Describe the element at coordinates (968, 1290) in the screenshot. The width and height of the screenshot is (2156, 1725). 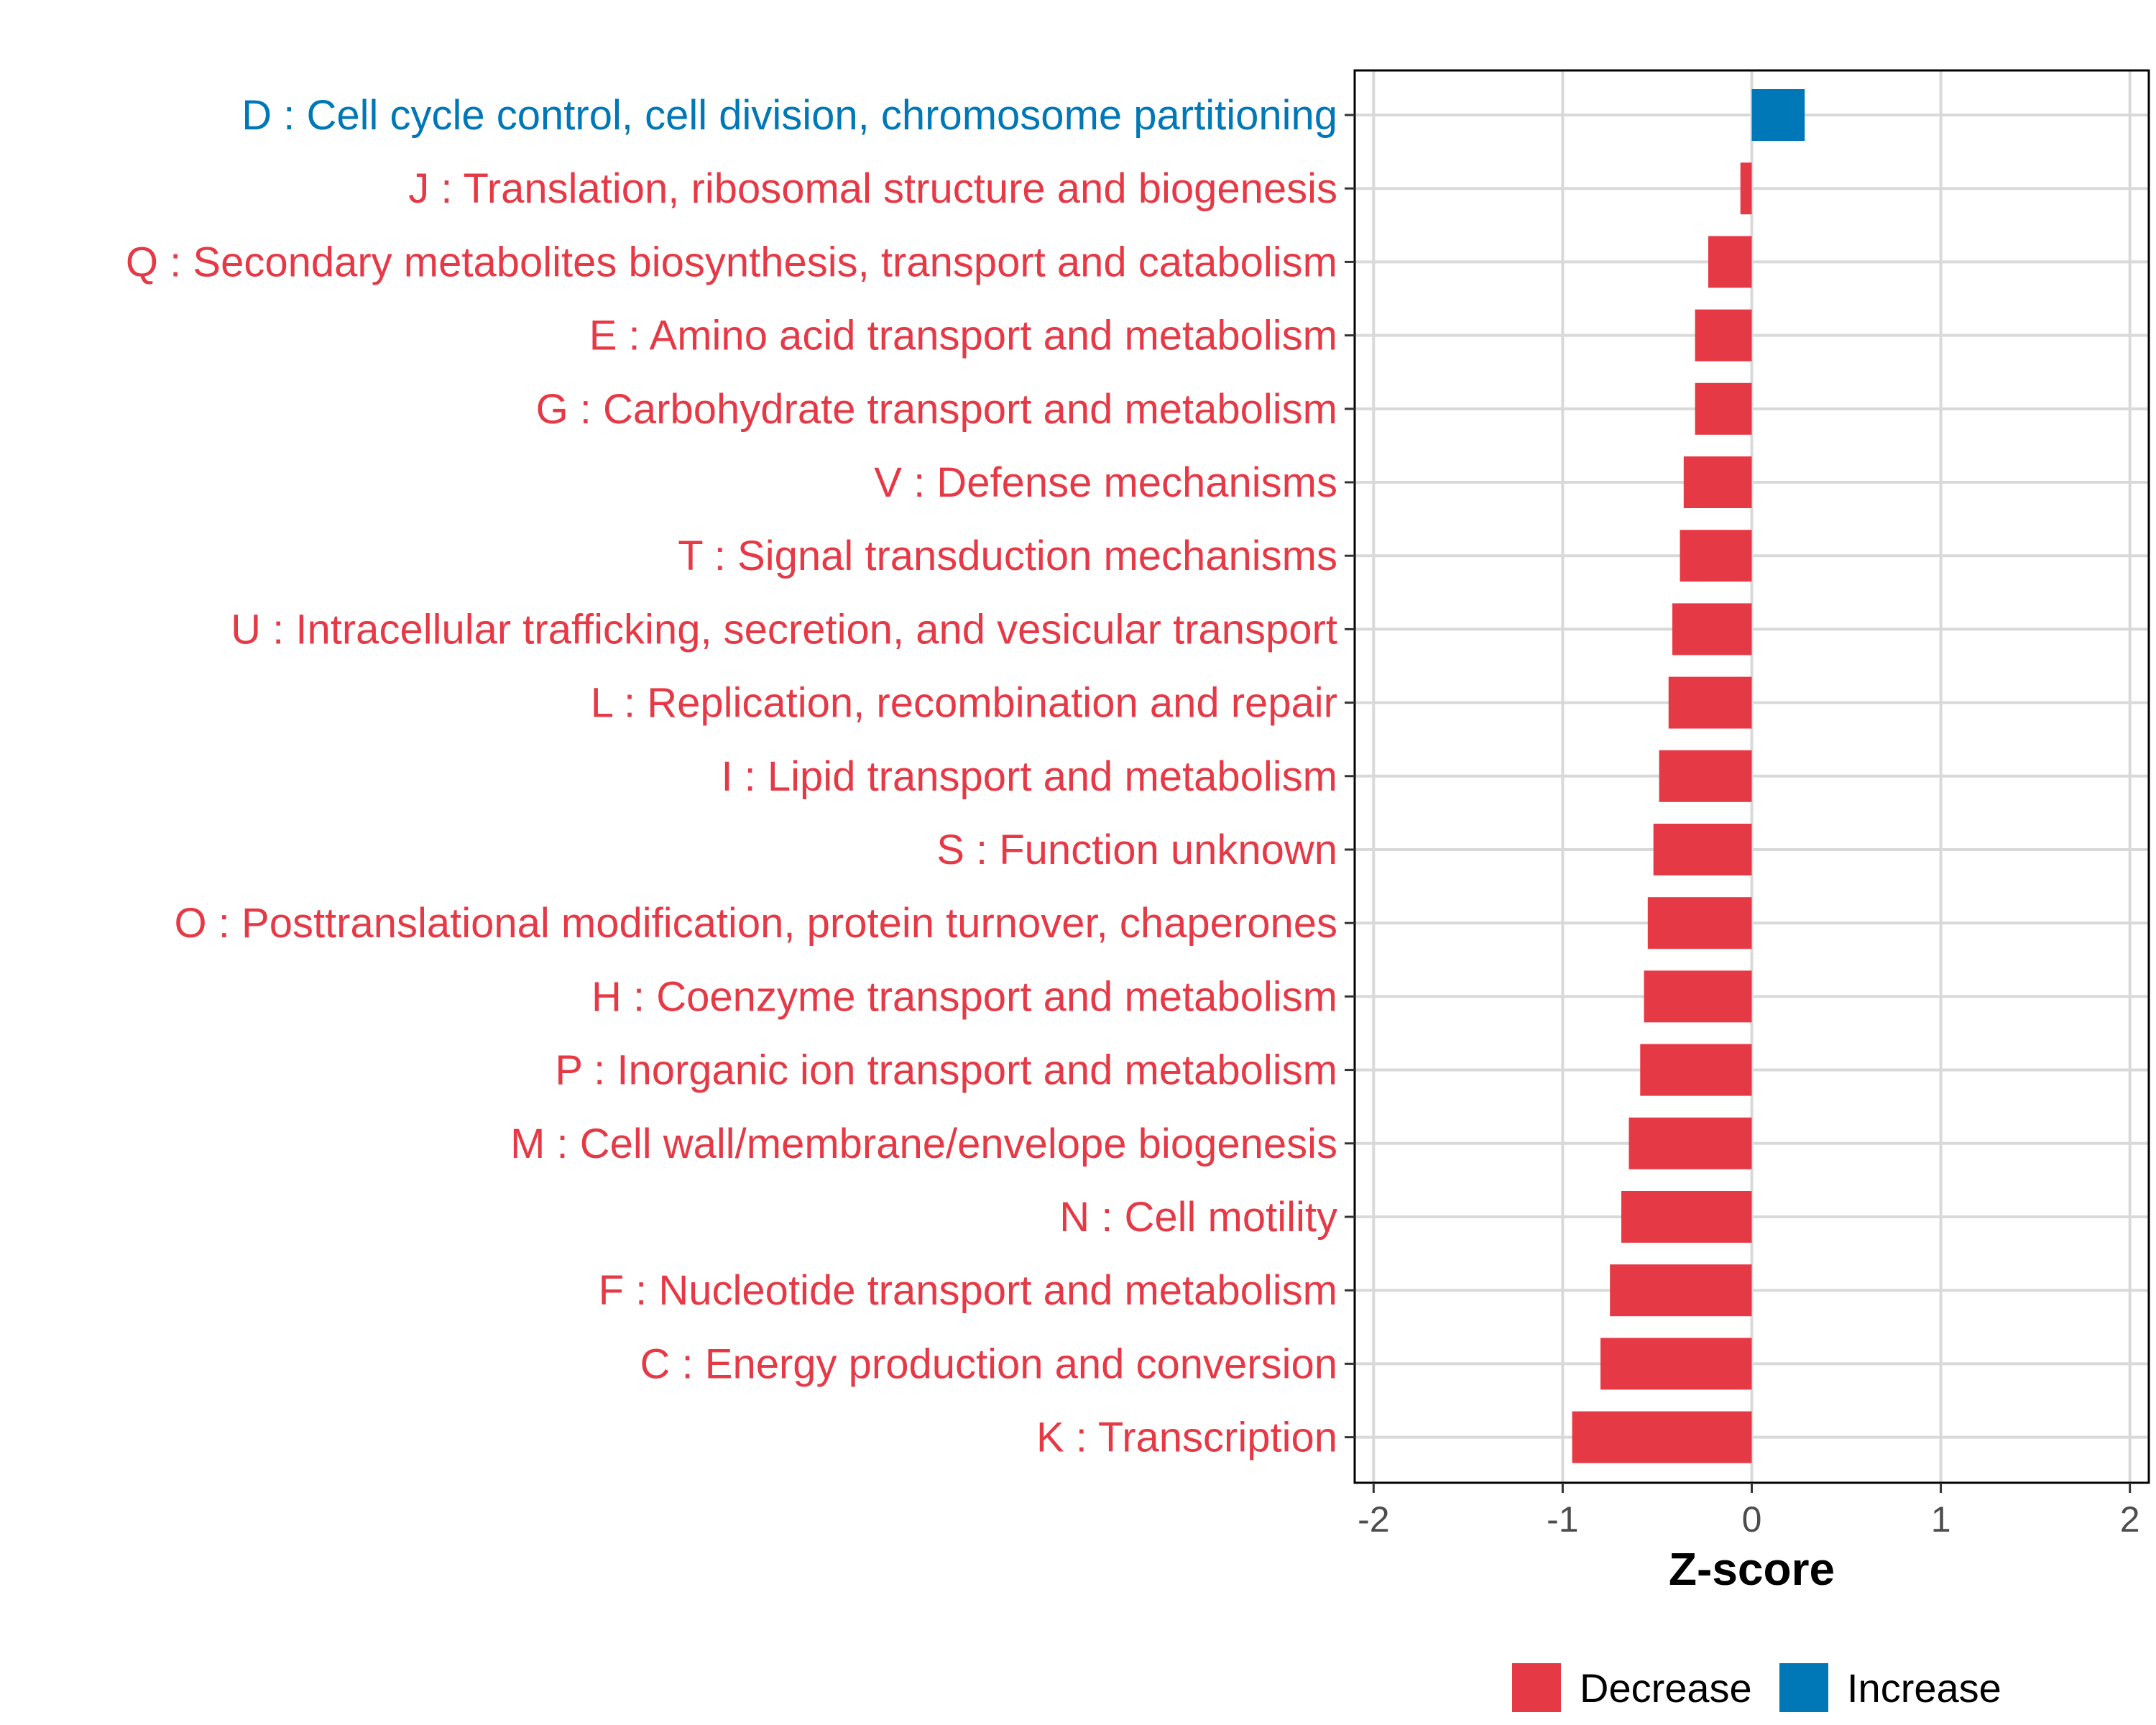
I see `y-tick-label-16: F : Nucleotide transport and metabolism` at that location.